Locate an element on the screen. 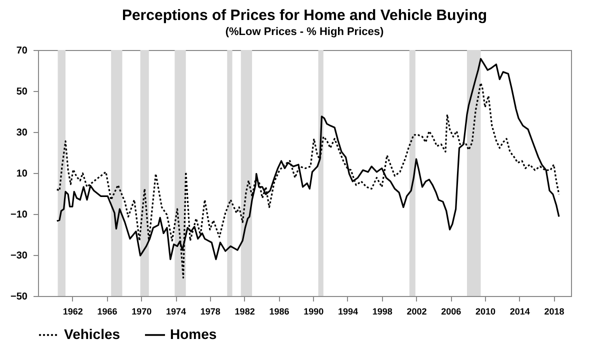 The height and width of the screenshot is (348, 616). y-tick-label: 50 is located at coordinates (22, 92).